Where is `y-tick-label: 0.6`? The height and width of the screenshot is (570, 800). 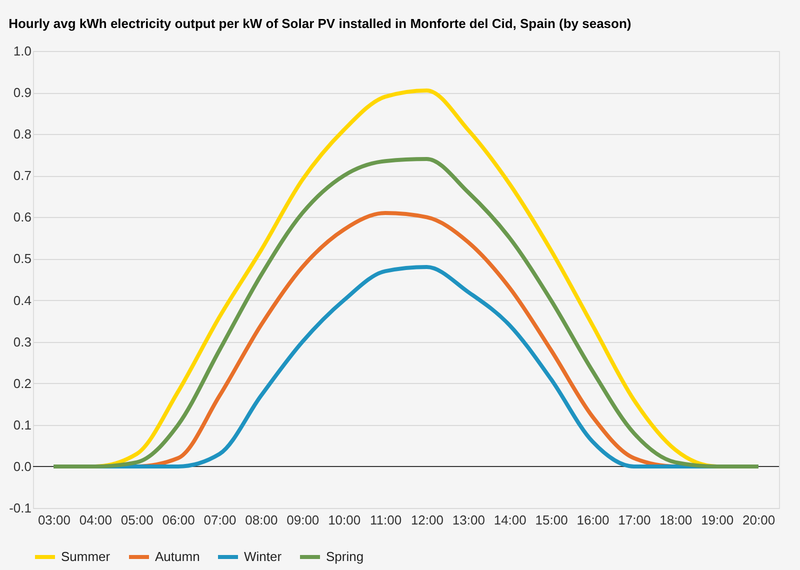
y-tick-label: 0.6 is located at coordinates (22, 217).